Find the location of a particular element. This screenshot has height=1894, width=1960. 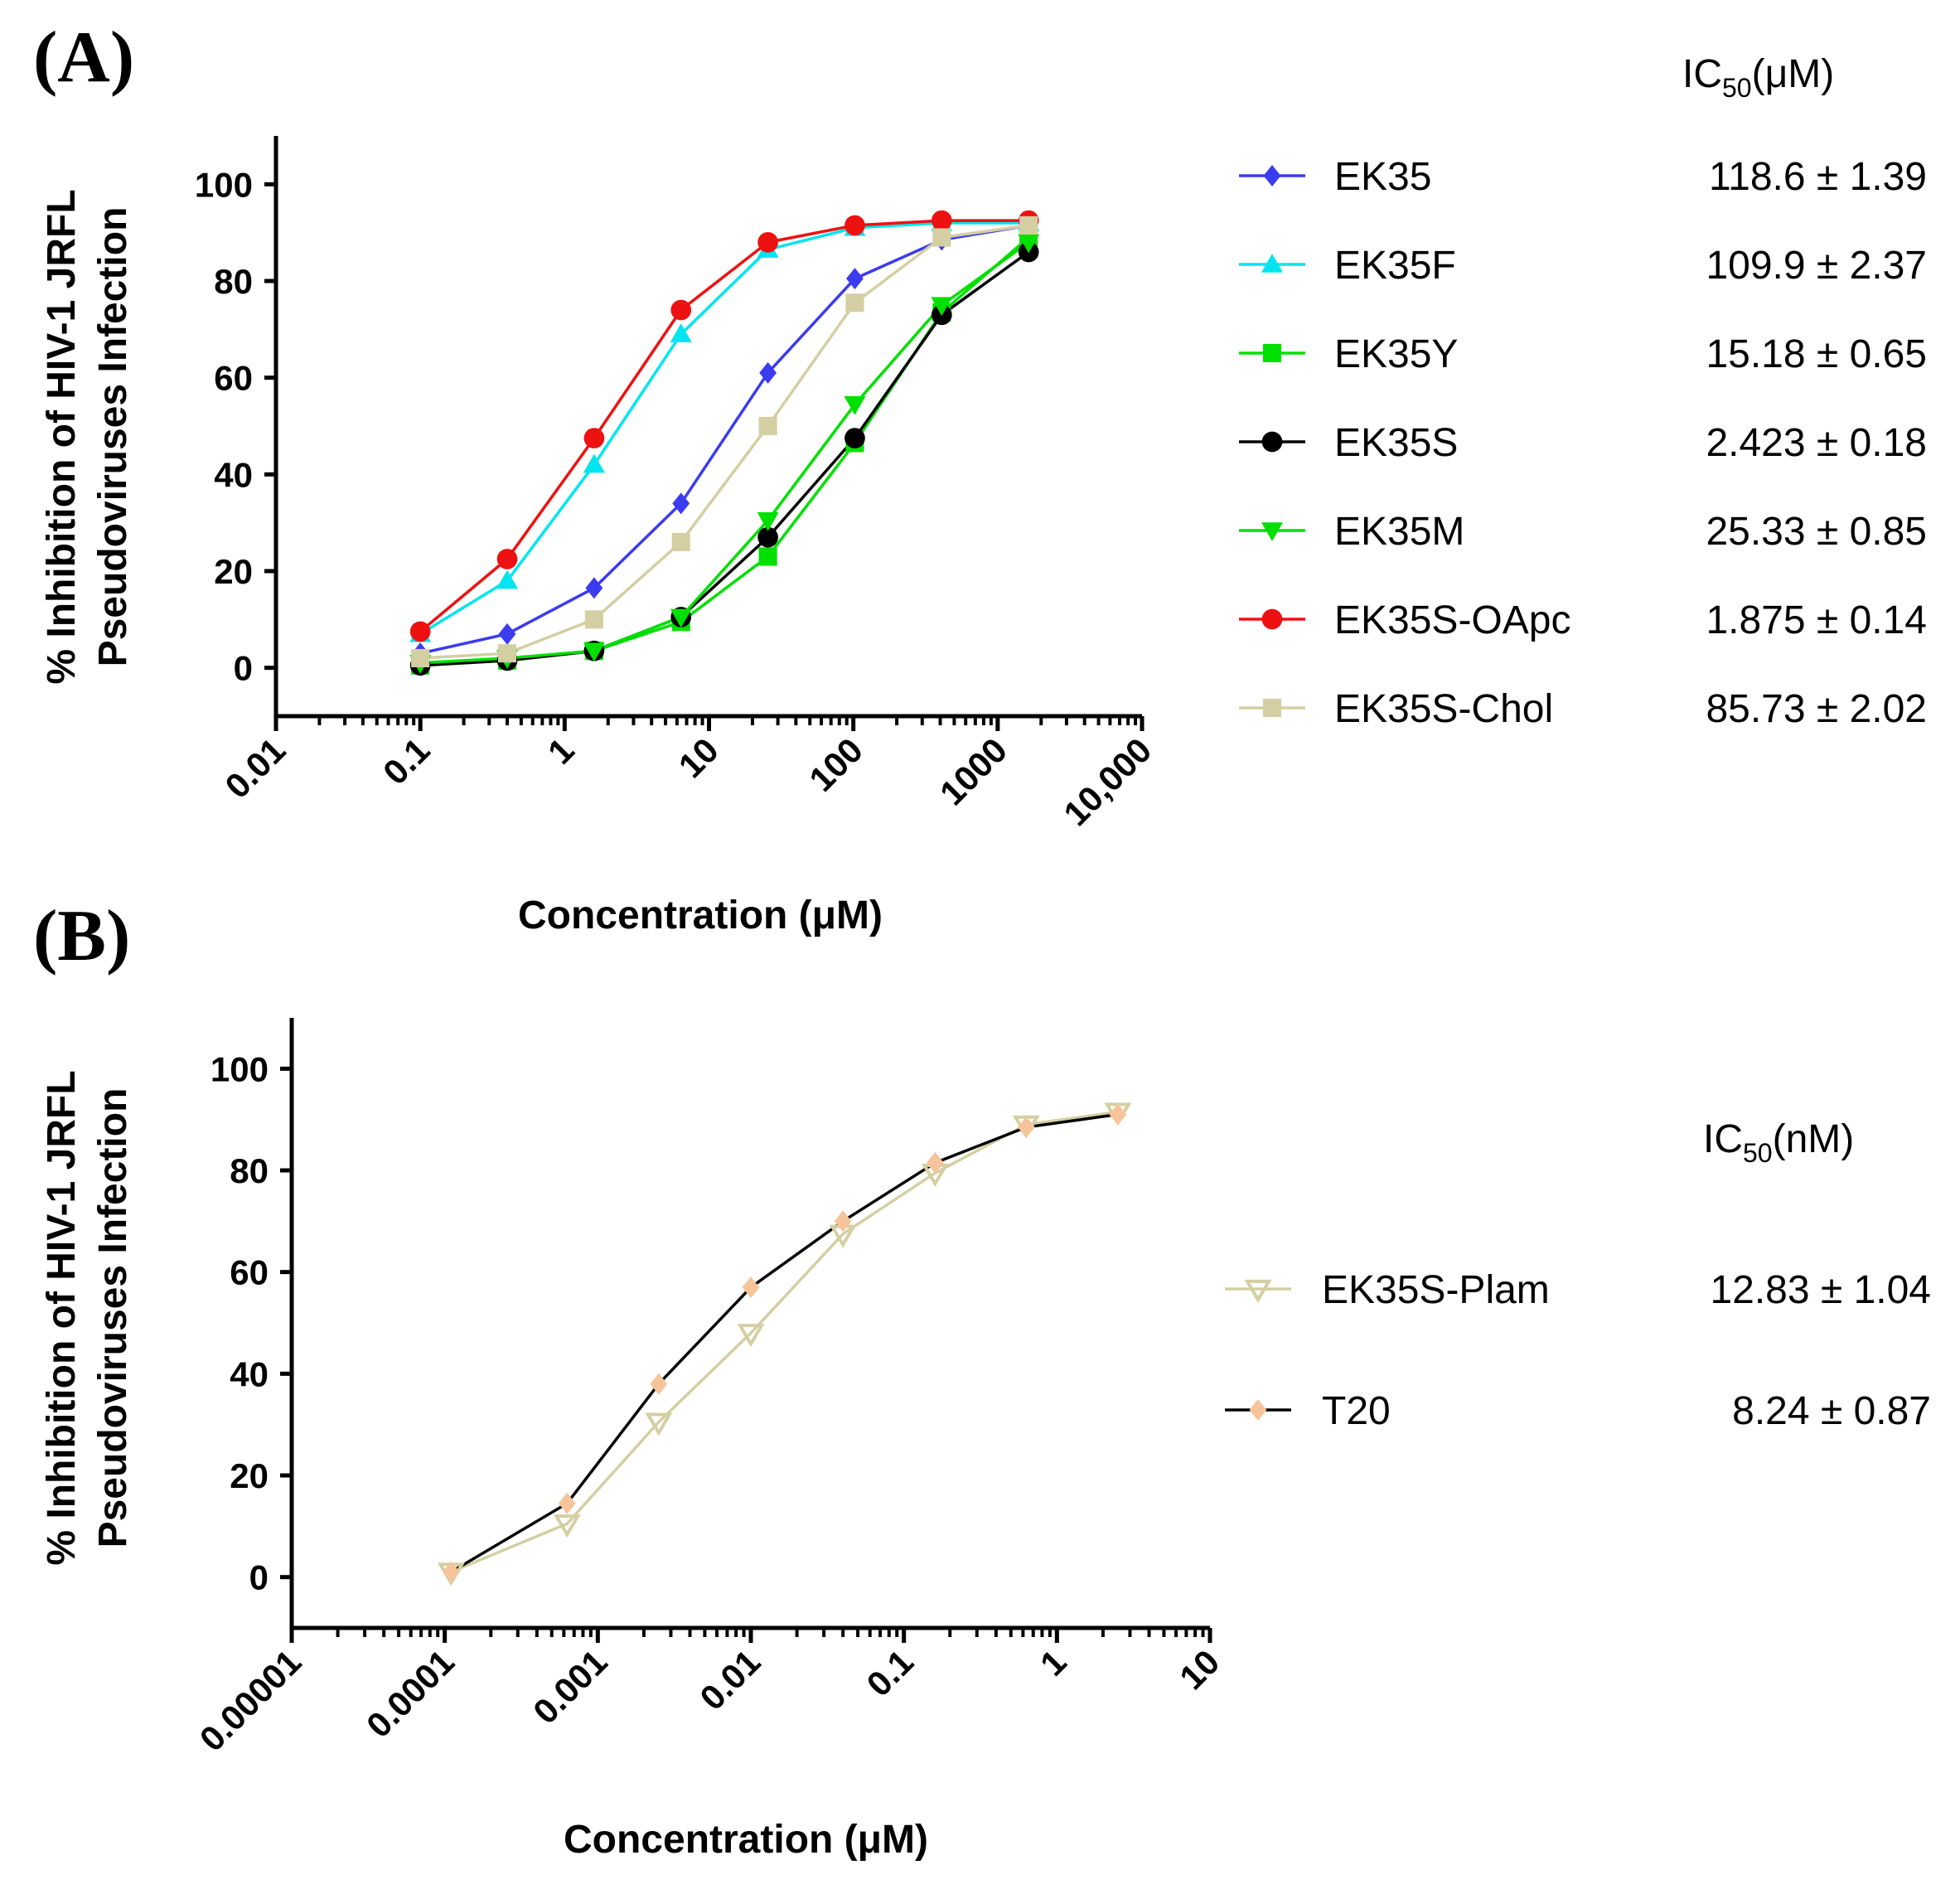

panel-a-y-axis-title-line1: % Inhibition of HIV-1 JRFL is located at coordinates (62, 436).